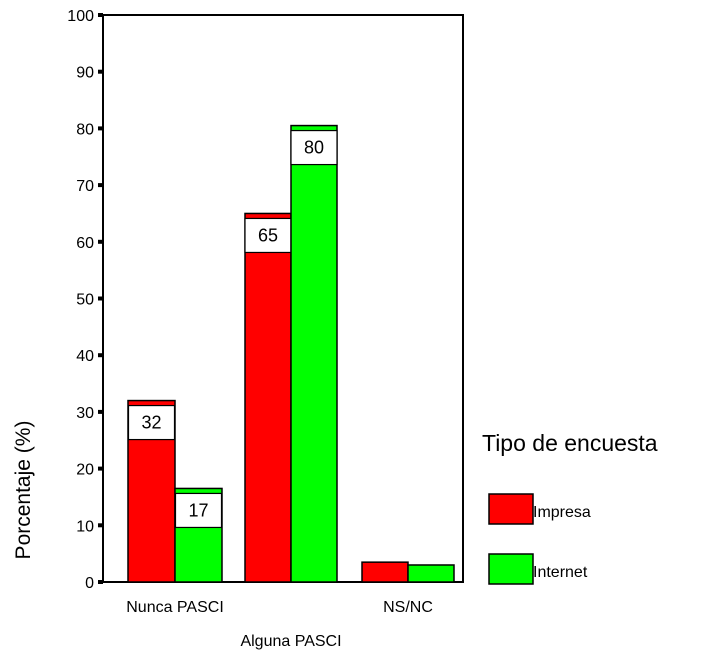 The height and width of the screenshot is (654, 702). What do you see at coordinates (85, 413) in the screenshot?
I see `y-tick-label: 30` at bounding box center [85, 413].